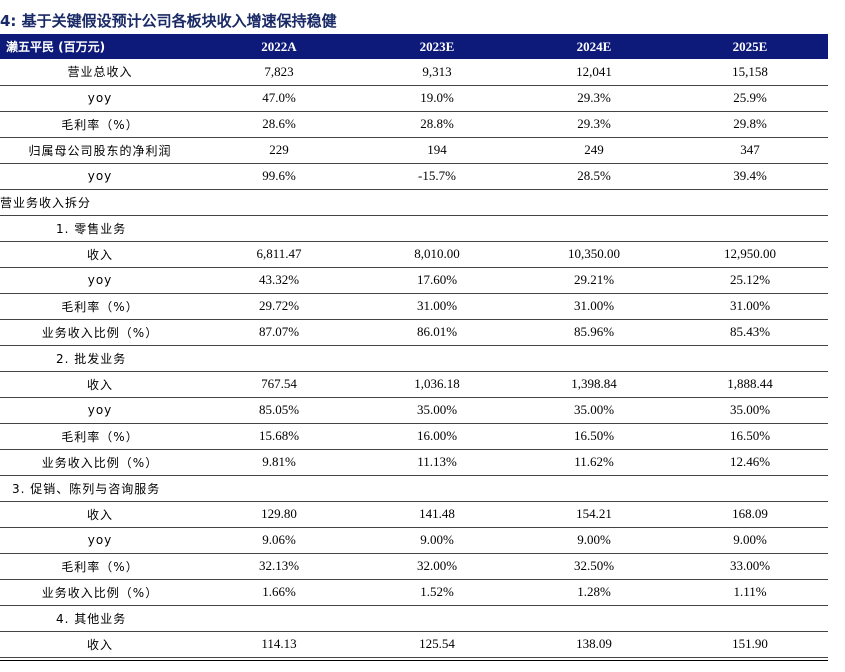 Image resolution: width=845 pixels, height=672 pixels. What do you see at coordinates (750, 332) in the screenshot?
I see `value-cell: 85.43%` at bounding box center [750, 332].